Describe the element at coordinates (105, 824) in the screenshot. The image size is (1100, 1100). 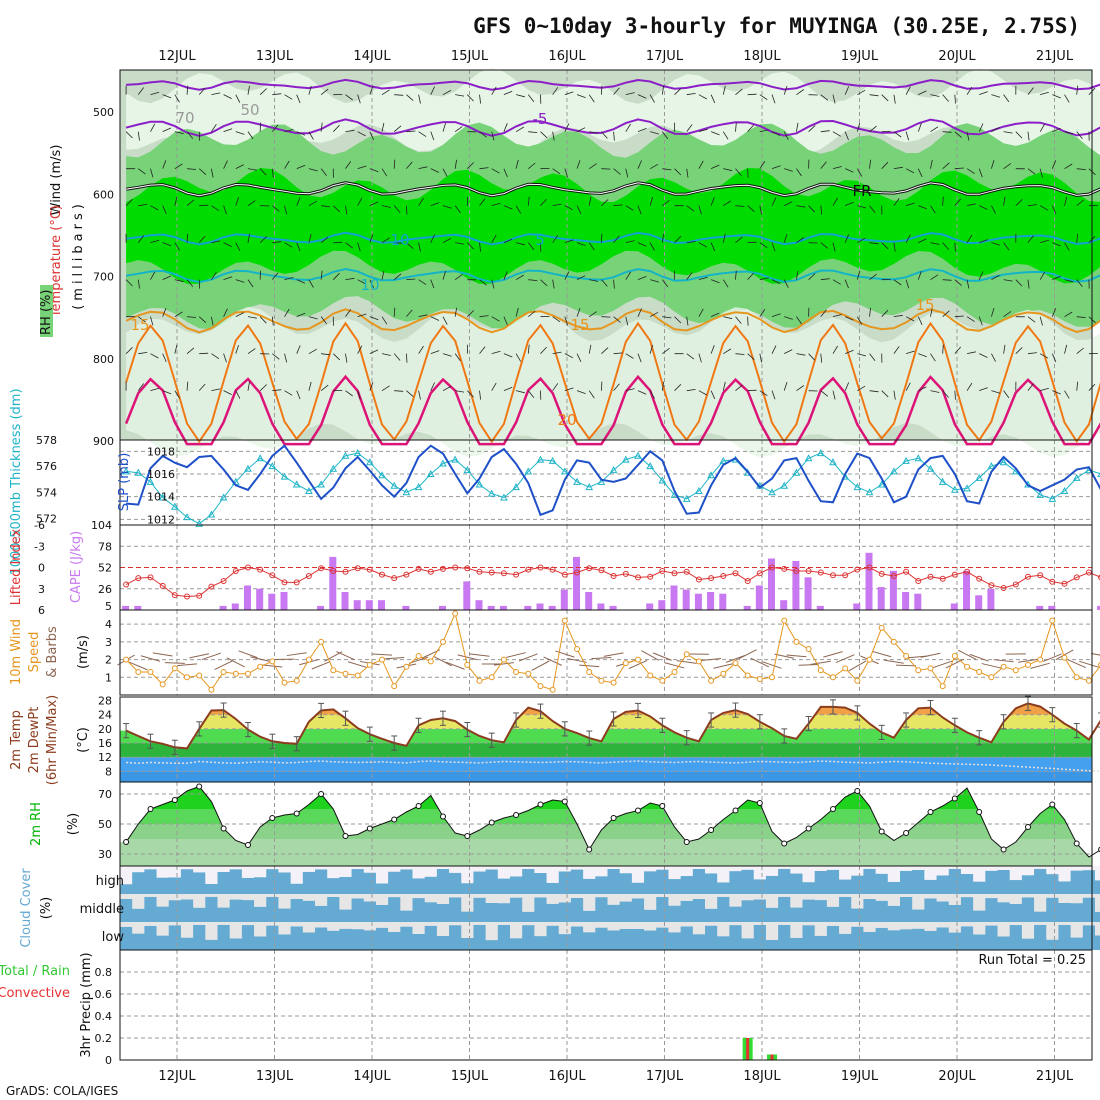
I see `rh2m-tick: 50` at that location.